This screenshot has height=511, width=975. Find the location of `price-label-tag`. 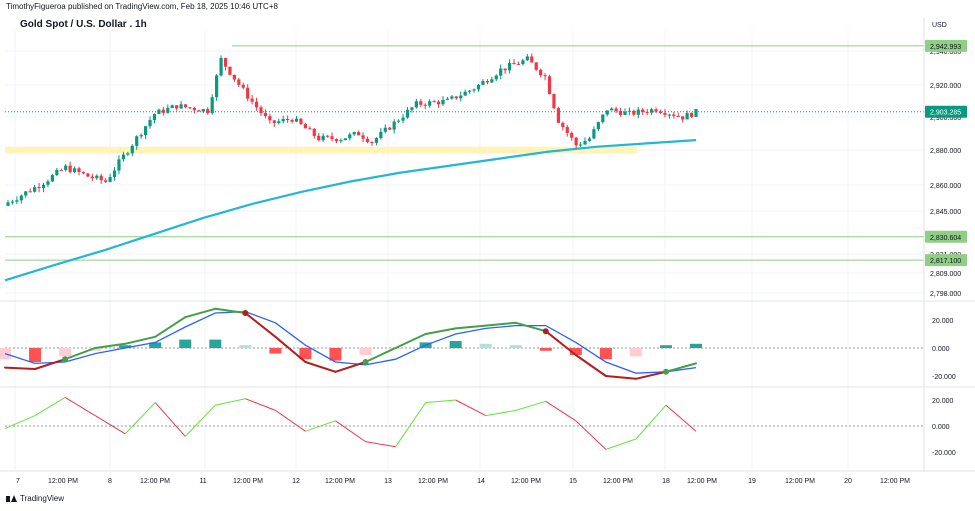

price-label-tag is located at coordinates (946, 260).